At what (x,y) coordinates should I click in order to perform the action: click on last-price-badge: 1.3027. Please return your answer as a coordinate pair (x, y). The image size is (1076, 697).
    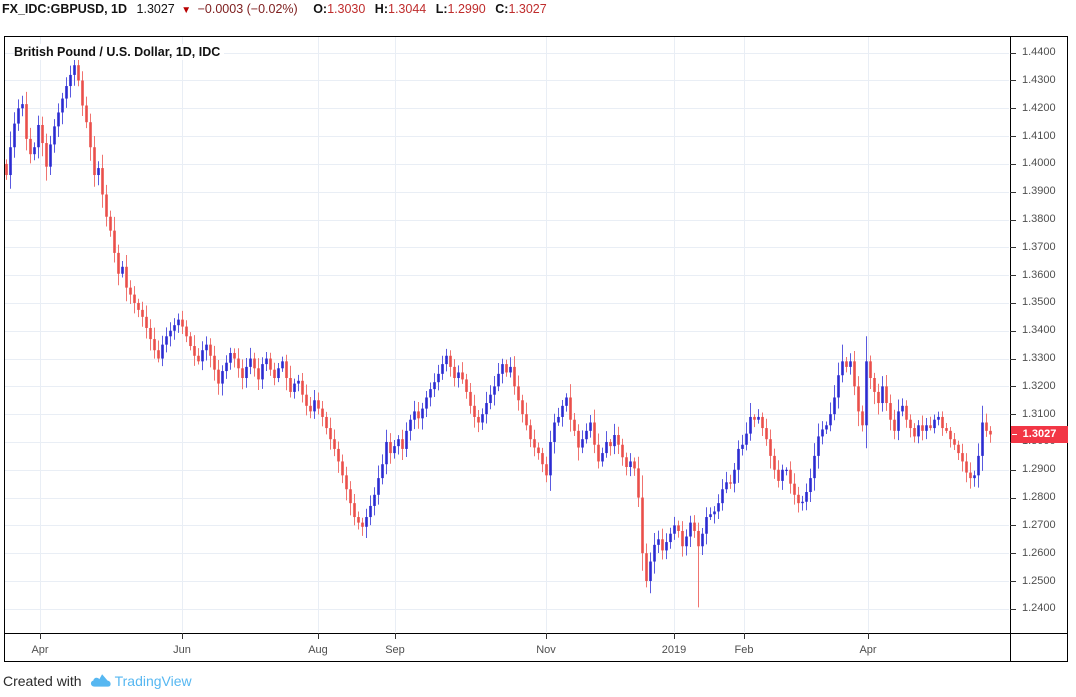
    Looking at the image, I should click on (1039, 434).